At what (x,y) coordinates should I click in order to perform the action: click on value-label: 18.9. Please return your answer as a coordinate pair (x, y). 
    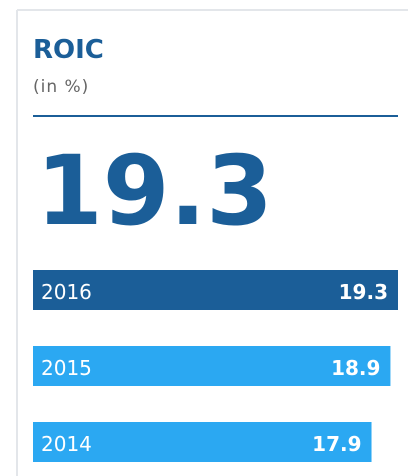
    Looking at the image, I should click on (355, 368).